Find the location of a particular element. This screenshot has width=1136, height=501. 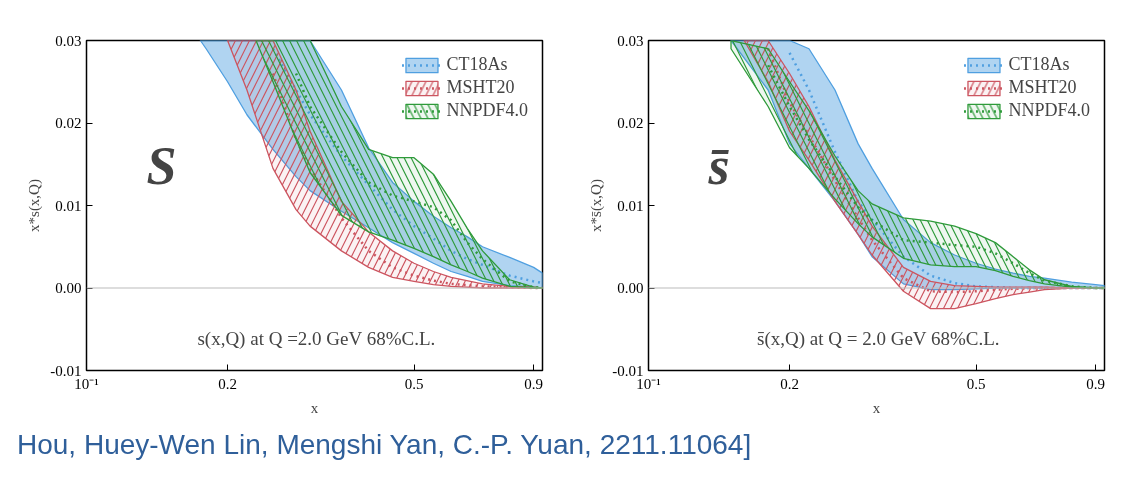

annotation: s(x,Q) at Q =2.0 GeV 68%C.L. is located at coordinates (316, 338).